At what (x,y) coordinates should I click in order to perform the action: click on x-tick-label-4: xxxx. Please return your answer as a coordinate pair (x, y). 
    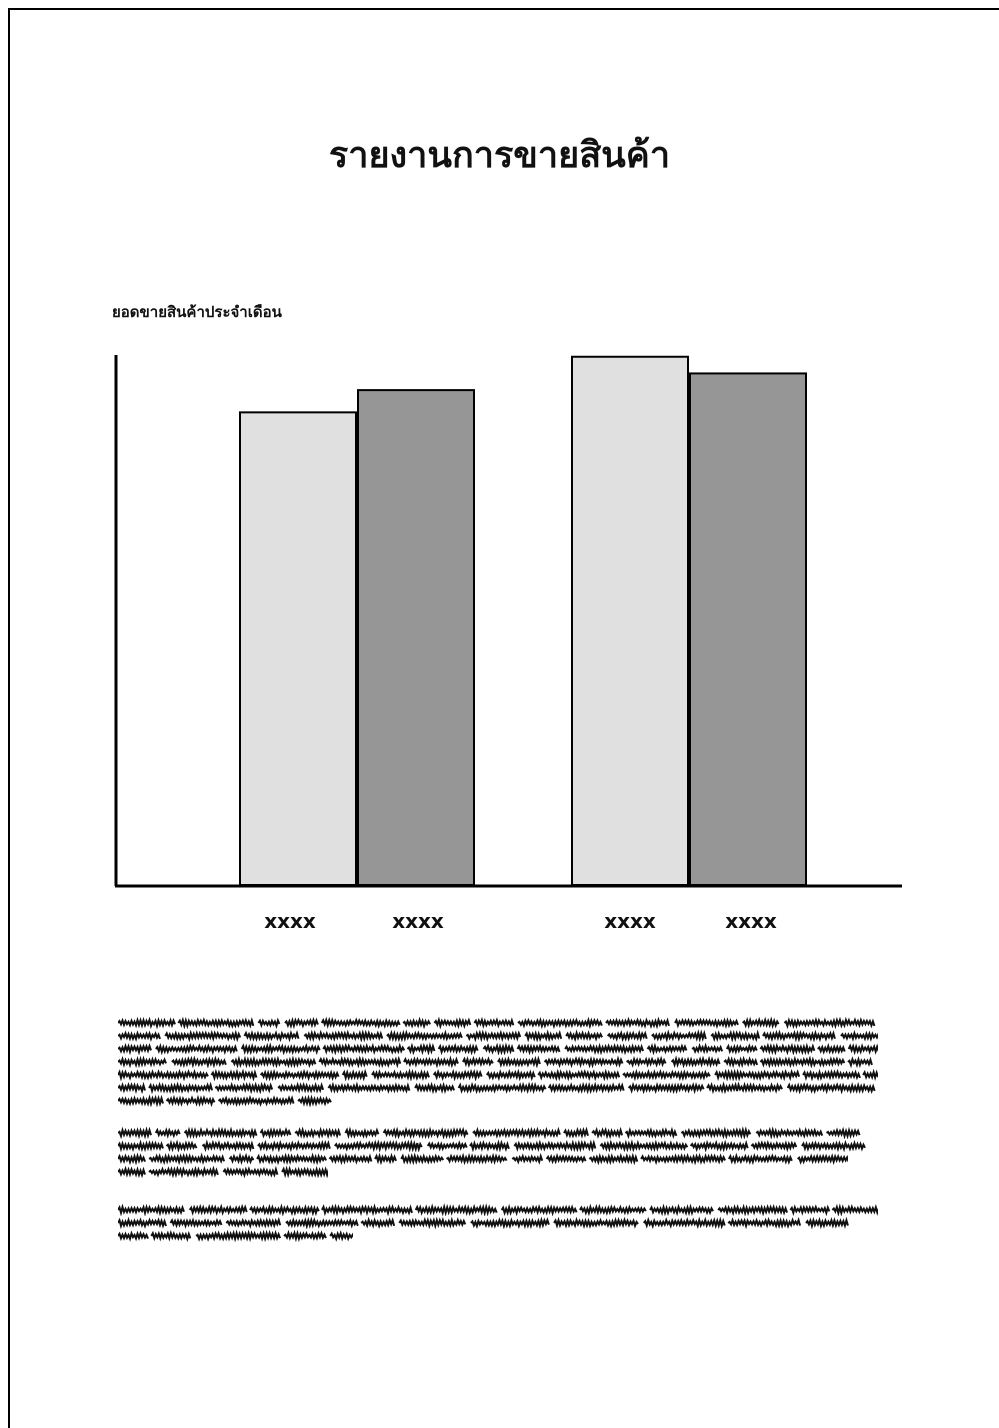
    Looking at the image, I should click on (751, 921).